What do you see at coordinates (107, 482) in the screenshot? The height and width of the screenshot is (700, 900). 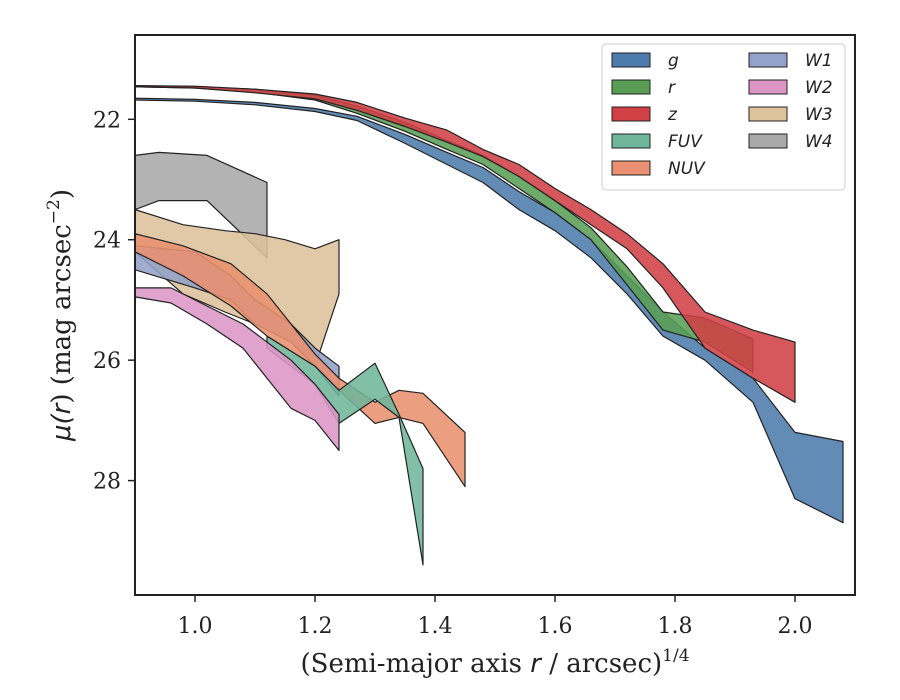 I see `y-tick-label: 28` at bounding box center [107, 482].